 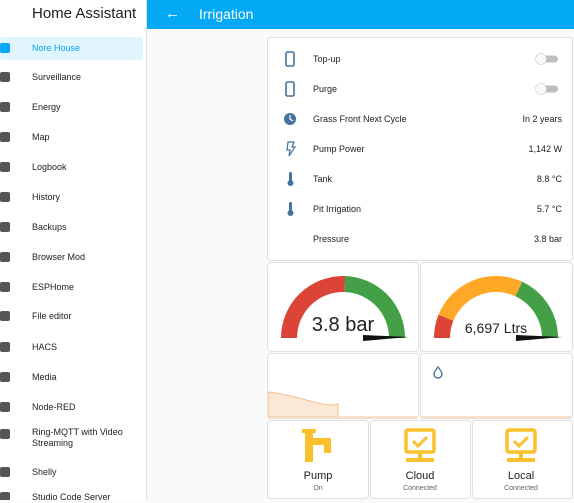 I want to click on sidebar-item: Browser Mod, so click(x=59, y=257).